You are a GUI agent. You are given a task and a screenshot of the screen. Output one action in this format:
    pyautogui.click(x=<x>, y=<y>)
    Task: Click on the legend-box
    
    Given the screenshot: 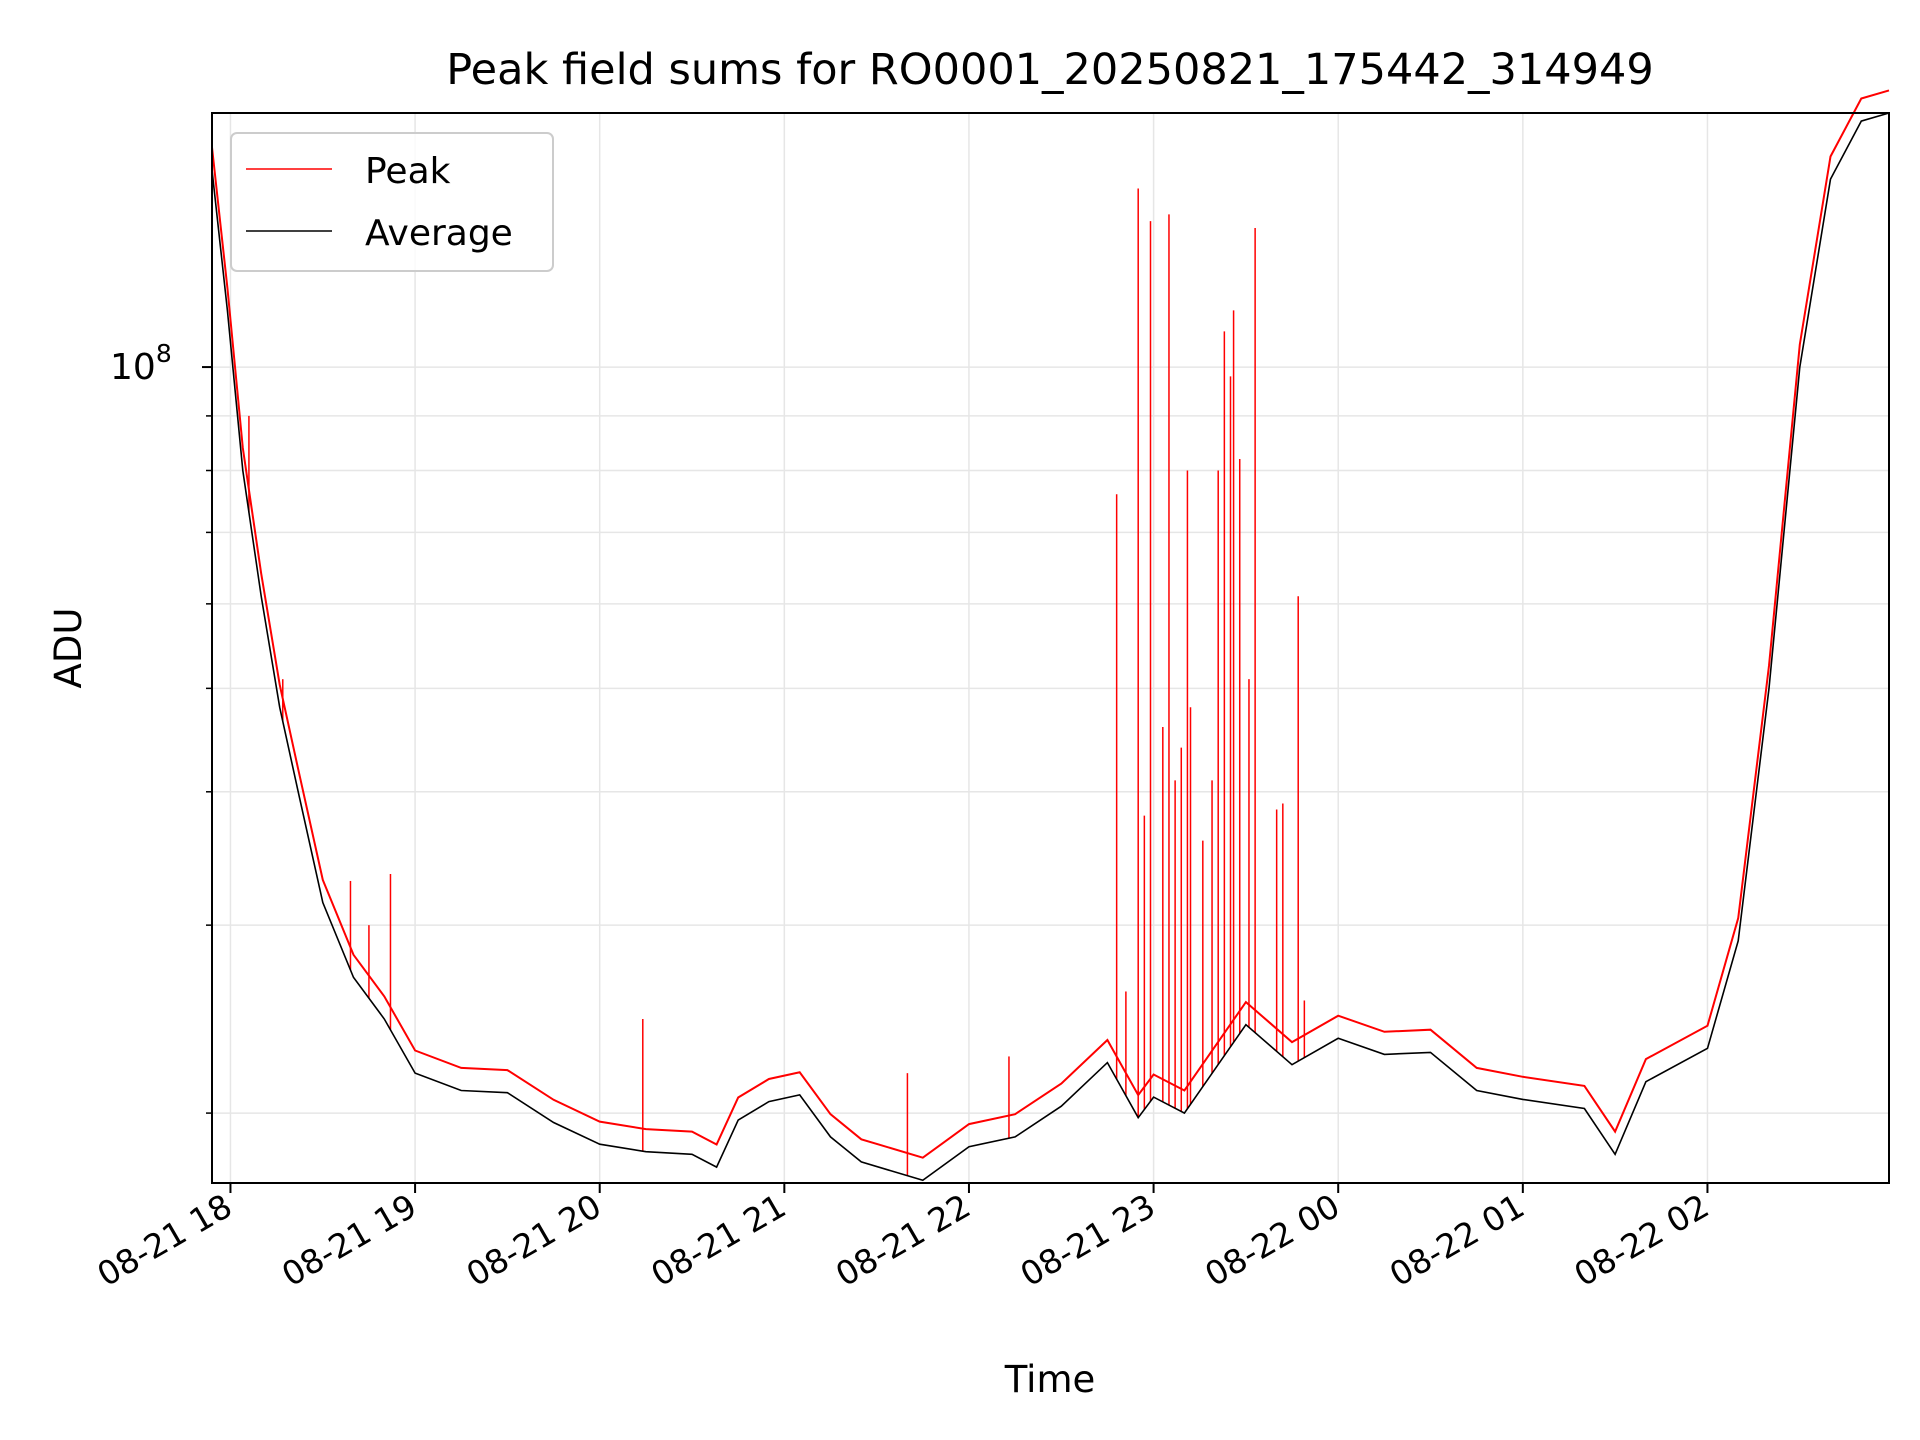 What is the action you would take?
    pyautogui.click(x=392, y=202)
    